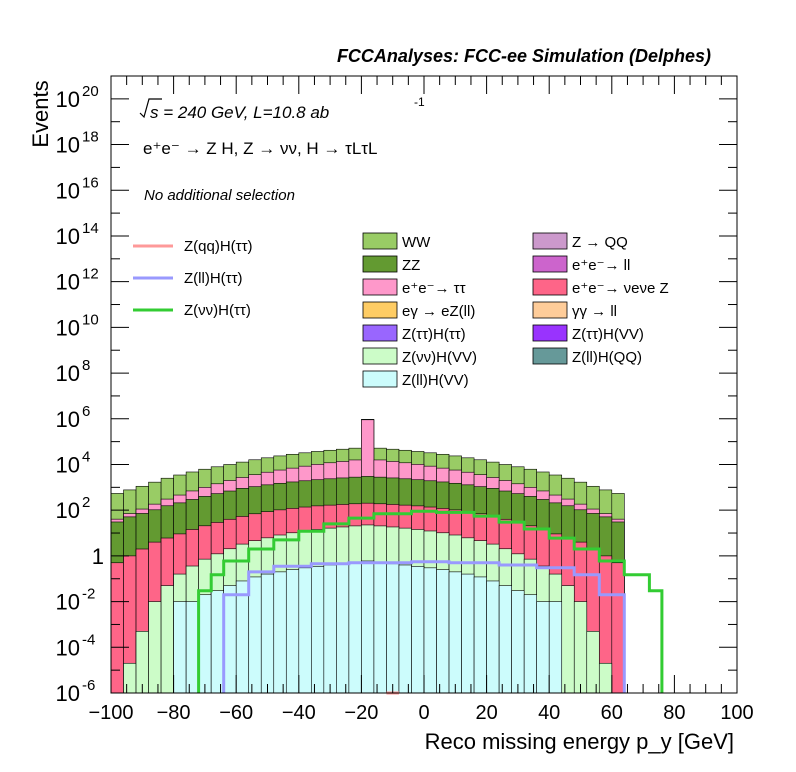 Image resolution: width=796 pixels, height=772 pixels. Describe the element at coordinates (368, 627) in the screenshot. I see `bar-z-ll-h-vv--20` at that location.